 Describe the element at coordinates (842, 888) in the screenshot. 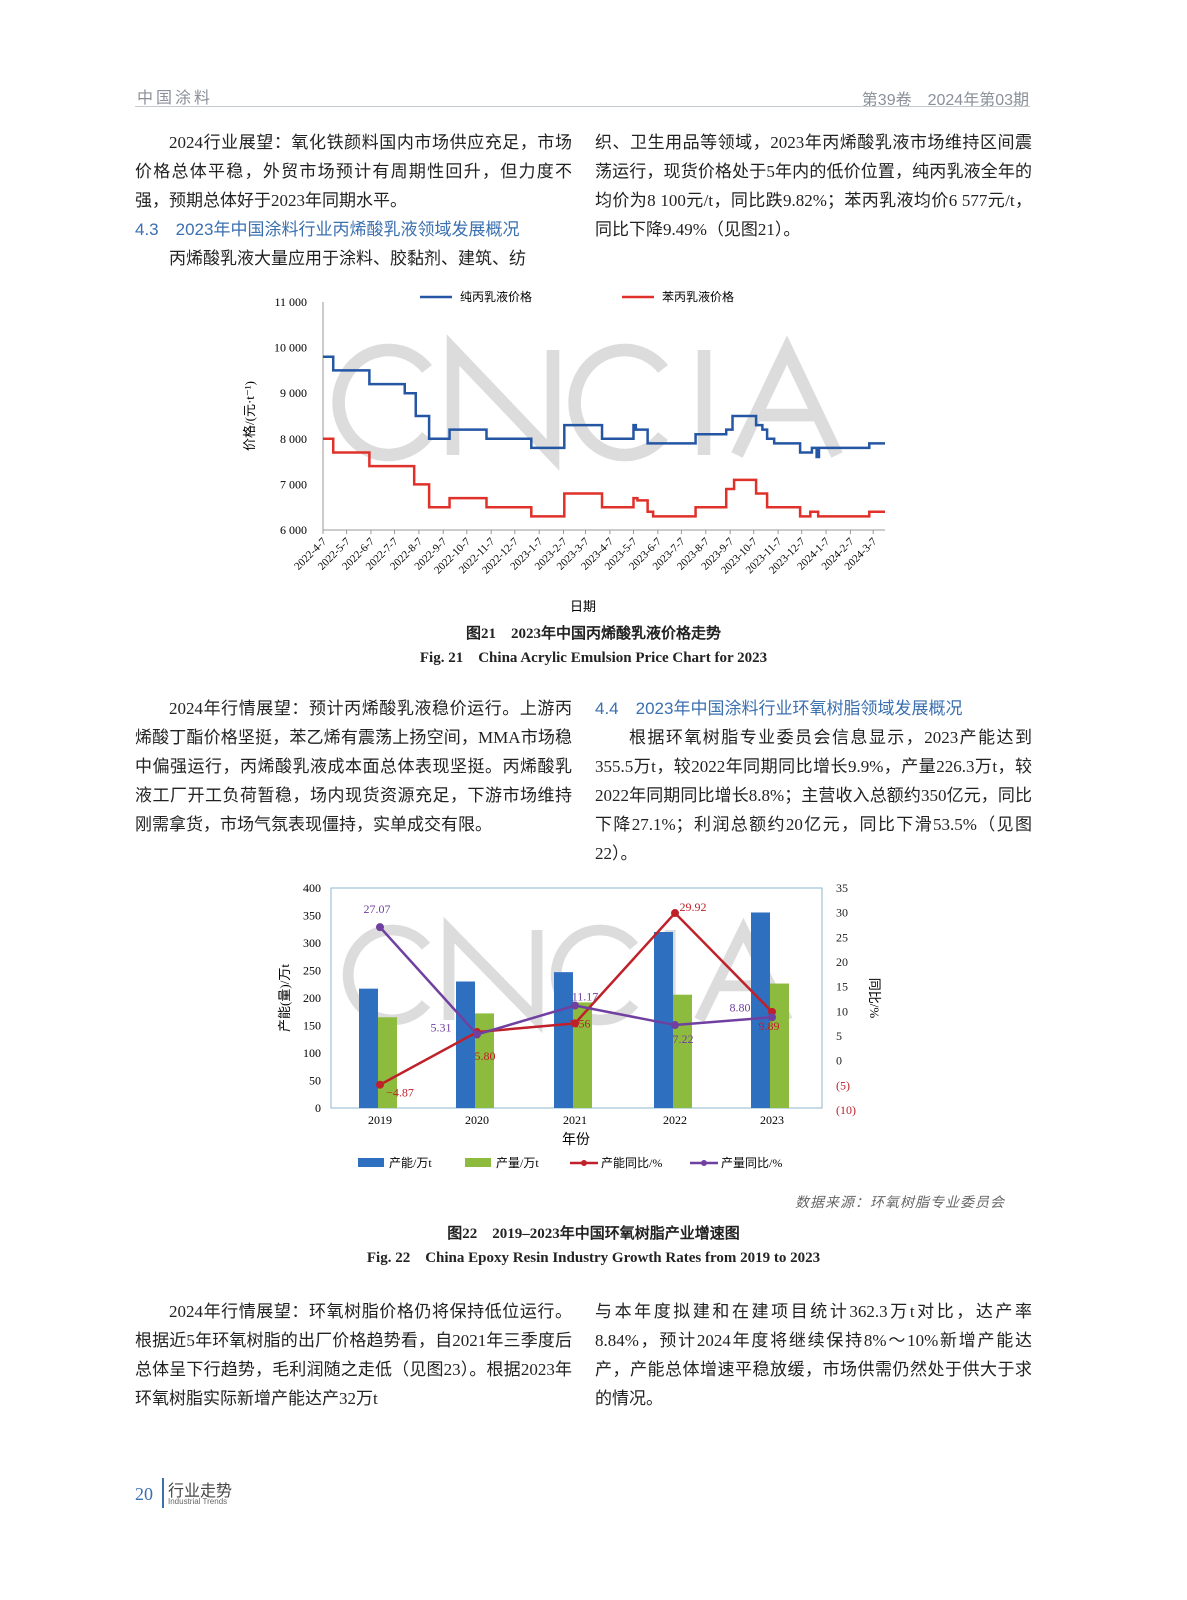

I see `y2-tick-label: 35` at that location.